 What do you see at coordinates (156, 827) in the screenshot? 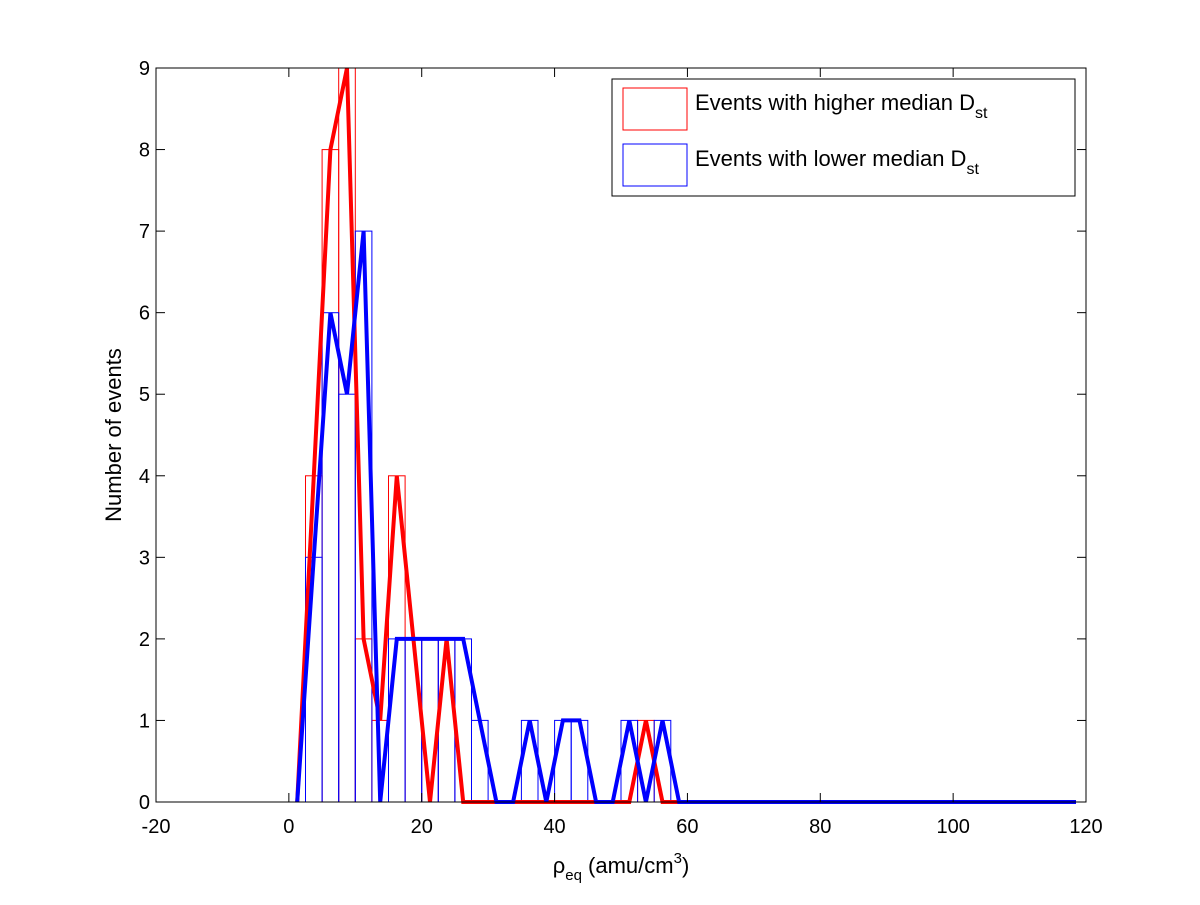
I see `x-tick-label: -20` at bounding box center [156, 827].